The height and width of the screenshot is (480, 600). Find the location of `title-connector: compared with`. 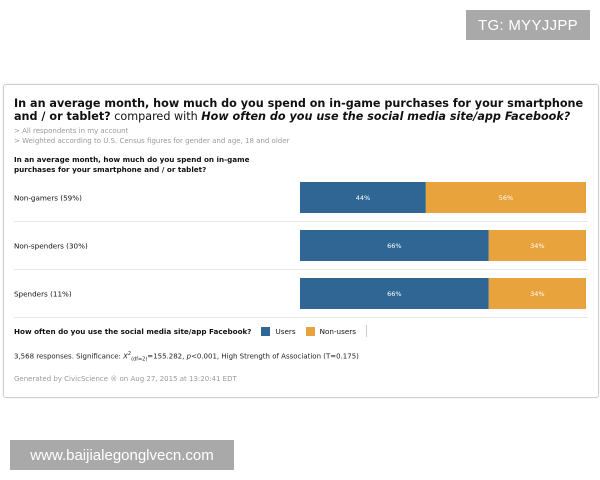

title-connector: compared with is located at coordinates (156, 116).